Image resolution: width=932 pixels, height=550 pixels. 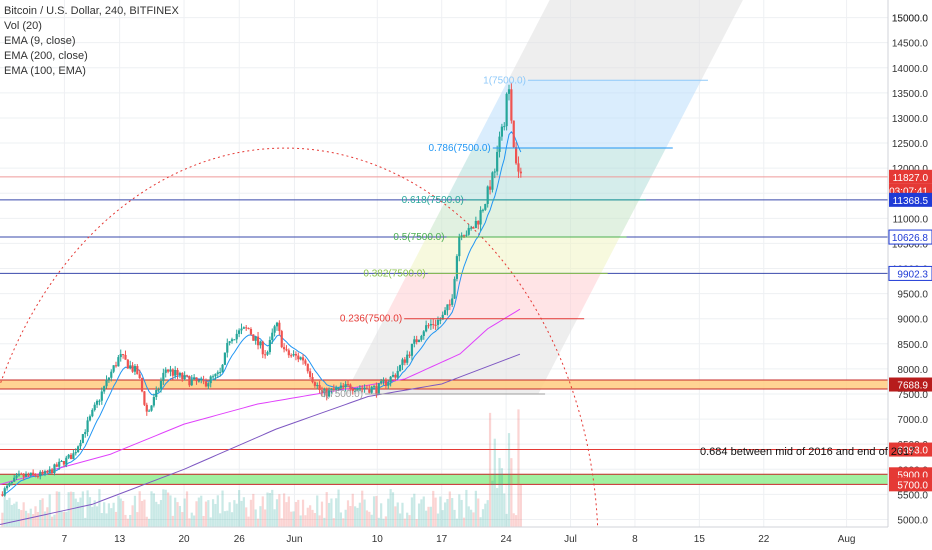 What do you see at coordinates (513, 255) in the screenshot?
I see `fib-band` at bounding box center [513, 255].